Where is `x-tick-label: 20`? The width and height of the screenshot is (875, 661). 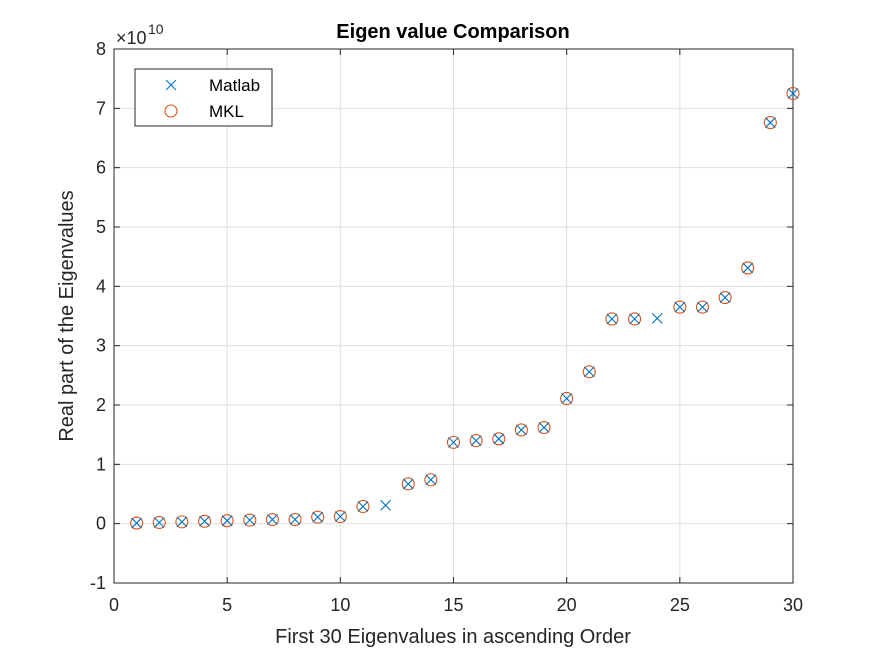
x-tick-label: 20 is located at coordinates (567, 605).